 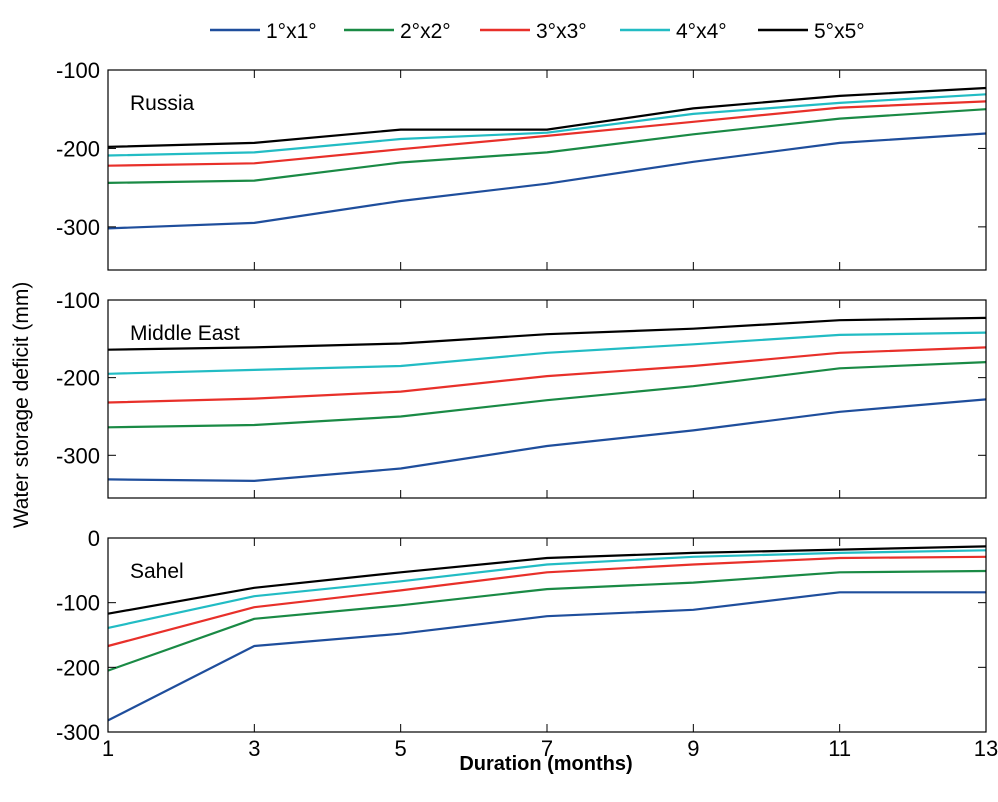 I want to click on legend-item: 5°x5°, so click(x=811, y=31).